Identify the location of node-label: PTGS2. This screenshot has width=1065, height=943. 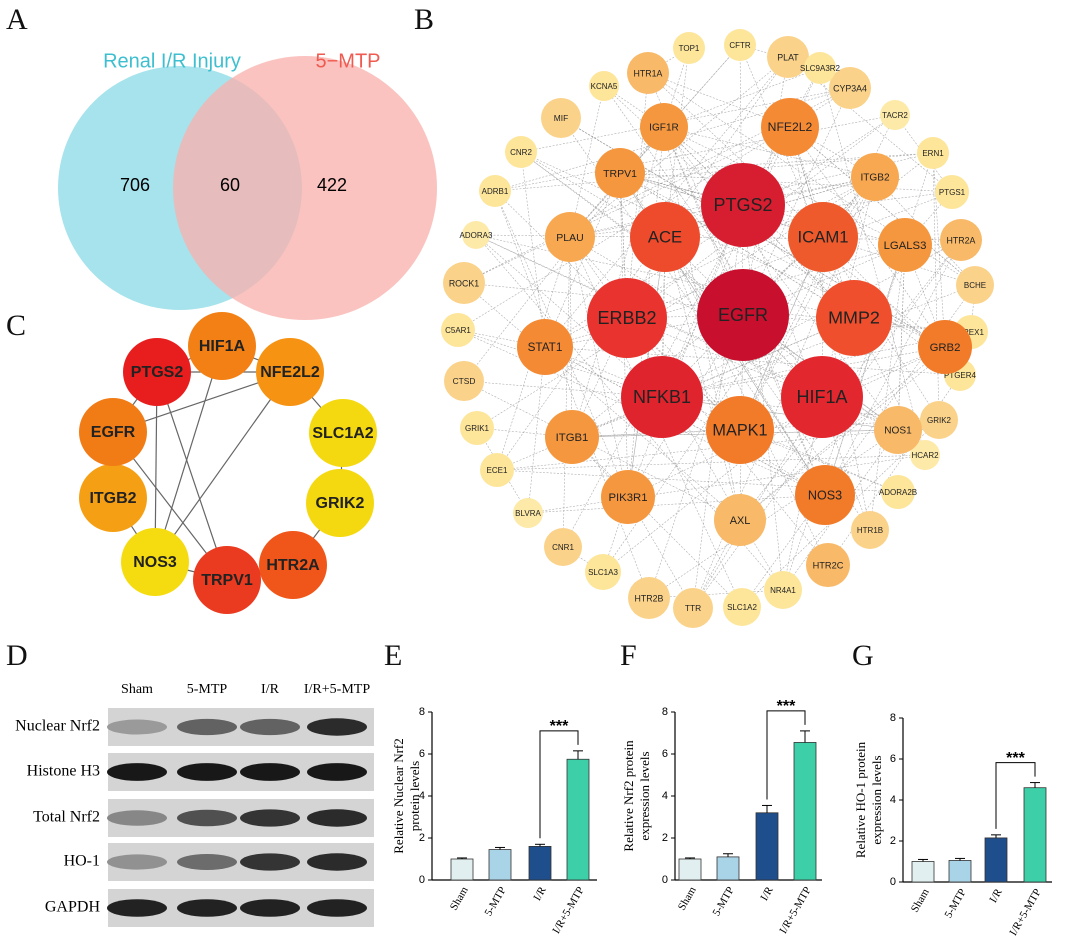
(157, 372).